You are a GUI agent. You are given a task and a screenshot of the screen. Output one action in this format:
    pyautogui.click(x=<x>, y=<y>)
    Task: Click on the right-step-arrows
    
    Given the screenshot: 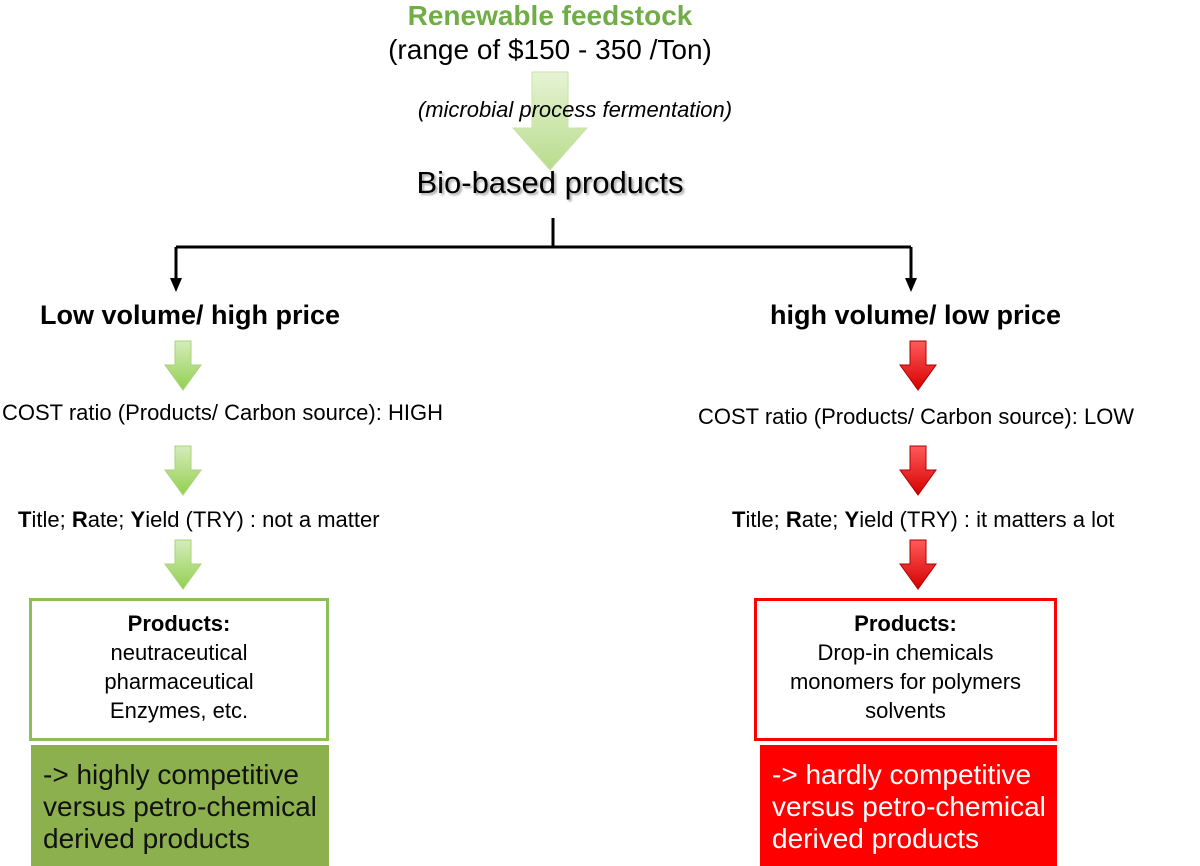 What is the action you would take?
    pyautogui.click(x=918, y=465)
    